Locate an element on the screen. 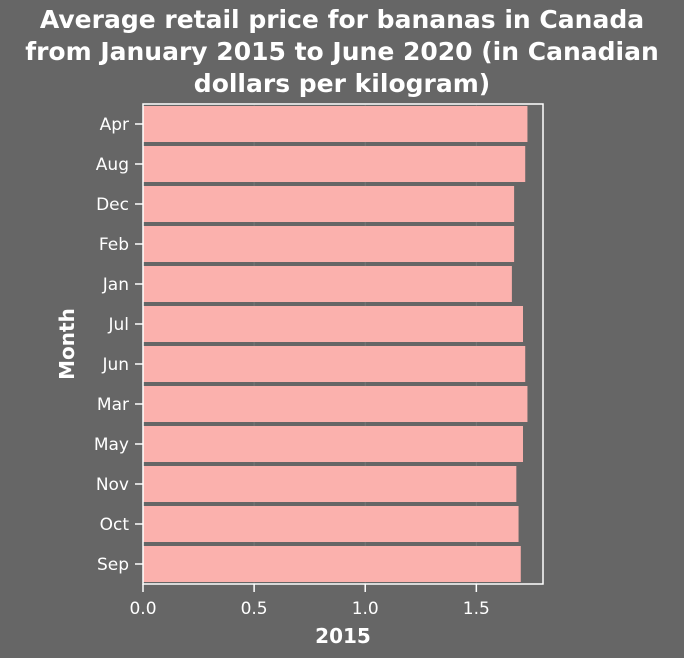 The height and width of the screenshot is (658, 684). chart-title-line-3: dollars per kilogram) is located at coordinates (342, 83).